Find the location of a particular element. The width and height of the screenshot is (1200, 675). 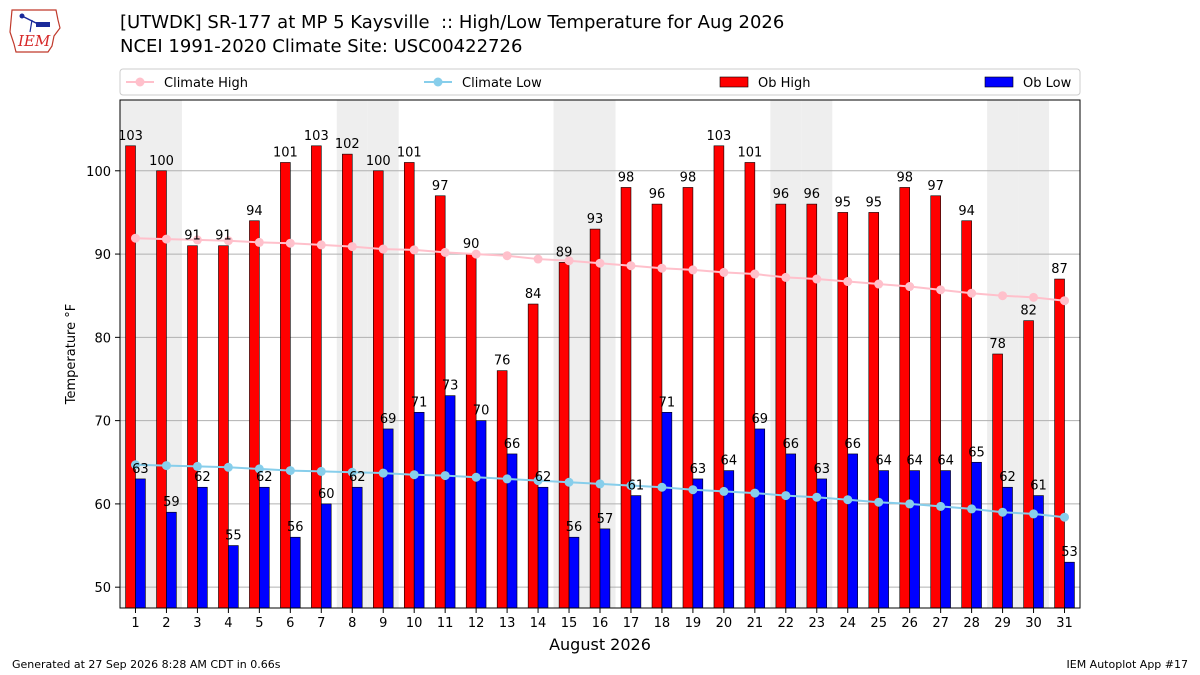

svg-text: IEM is located at coordinates (34, 41).